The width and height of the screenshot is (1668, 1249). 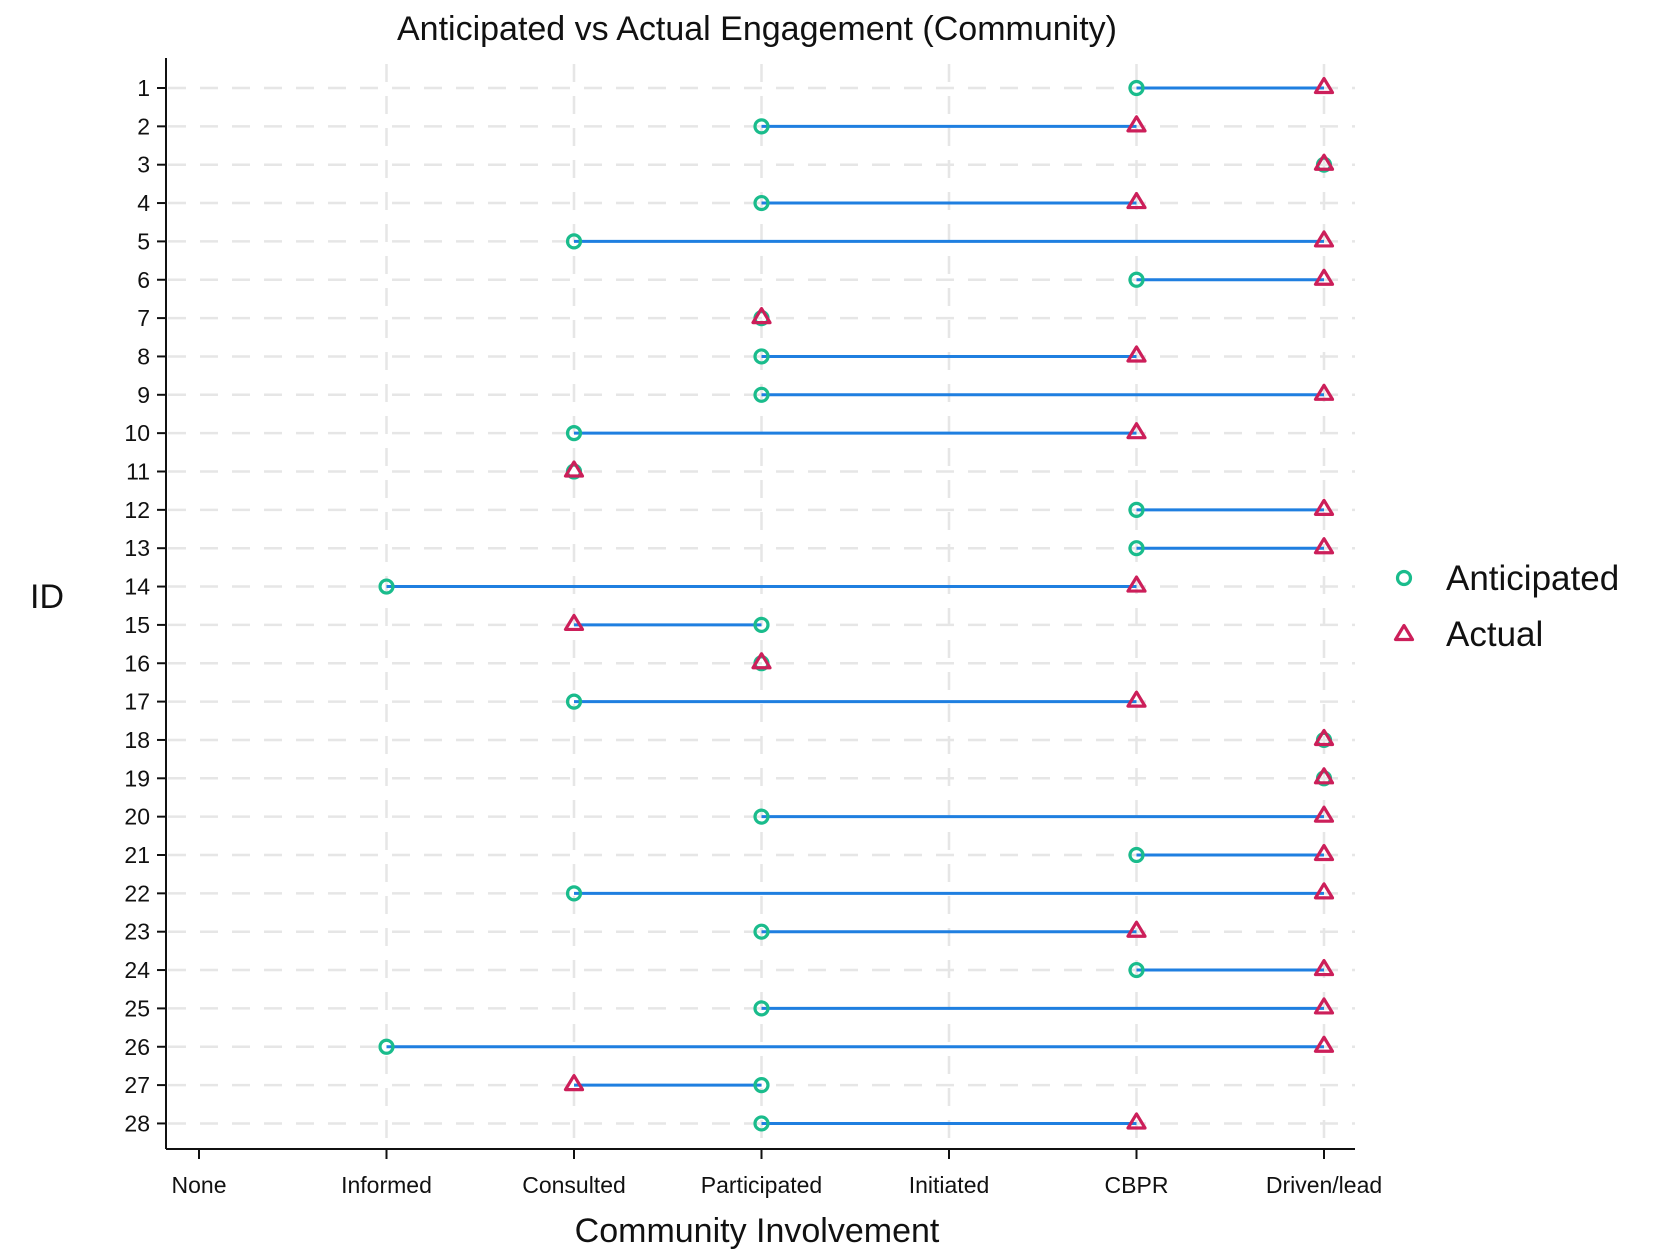 What do you see at coordinates (1404, 632) in the screenshot?
I see `legend-actual-symbol` at bounding box center [1404, 632].